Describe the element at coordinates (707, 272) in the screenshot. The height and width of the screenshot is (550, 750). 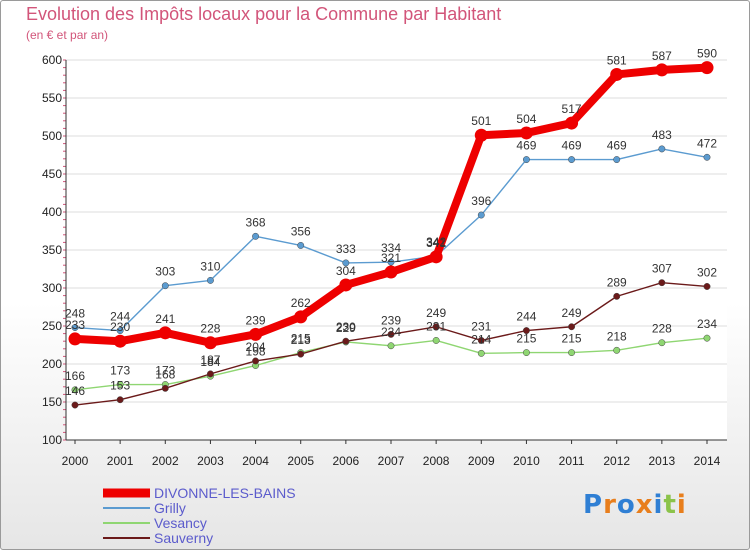
I see `data-label: 302` at that location.